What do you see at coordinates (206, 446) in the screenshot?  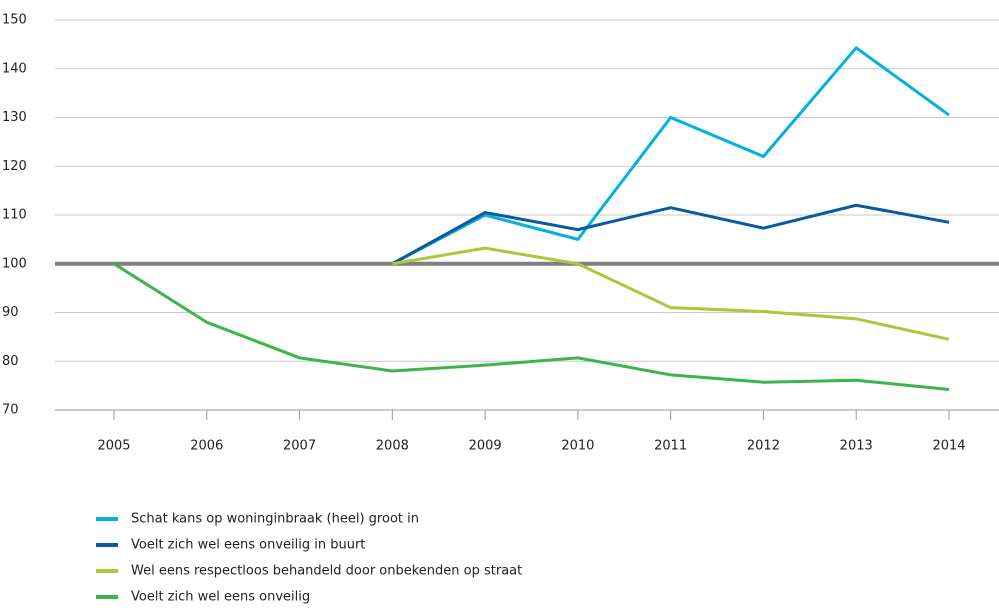 I see `x-tick-label: 2006` at bounding box center [206, 446].